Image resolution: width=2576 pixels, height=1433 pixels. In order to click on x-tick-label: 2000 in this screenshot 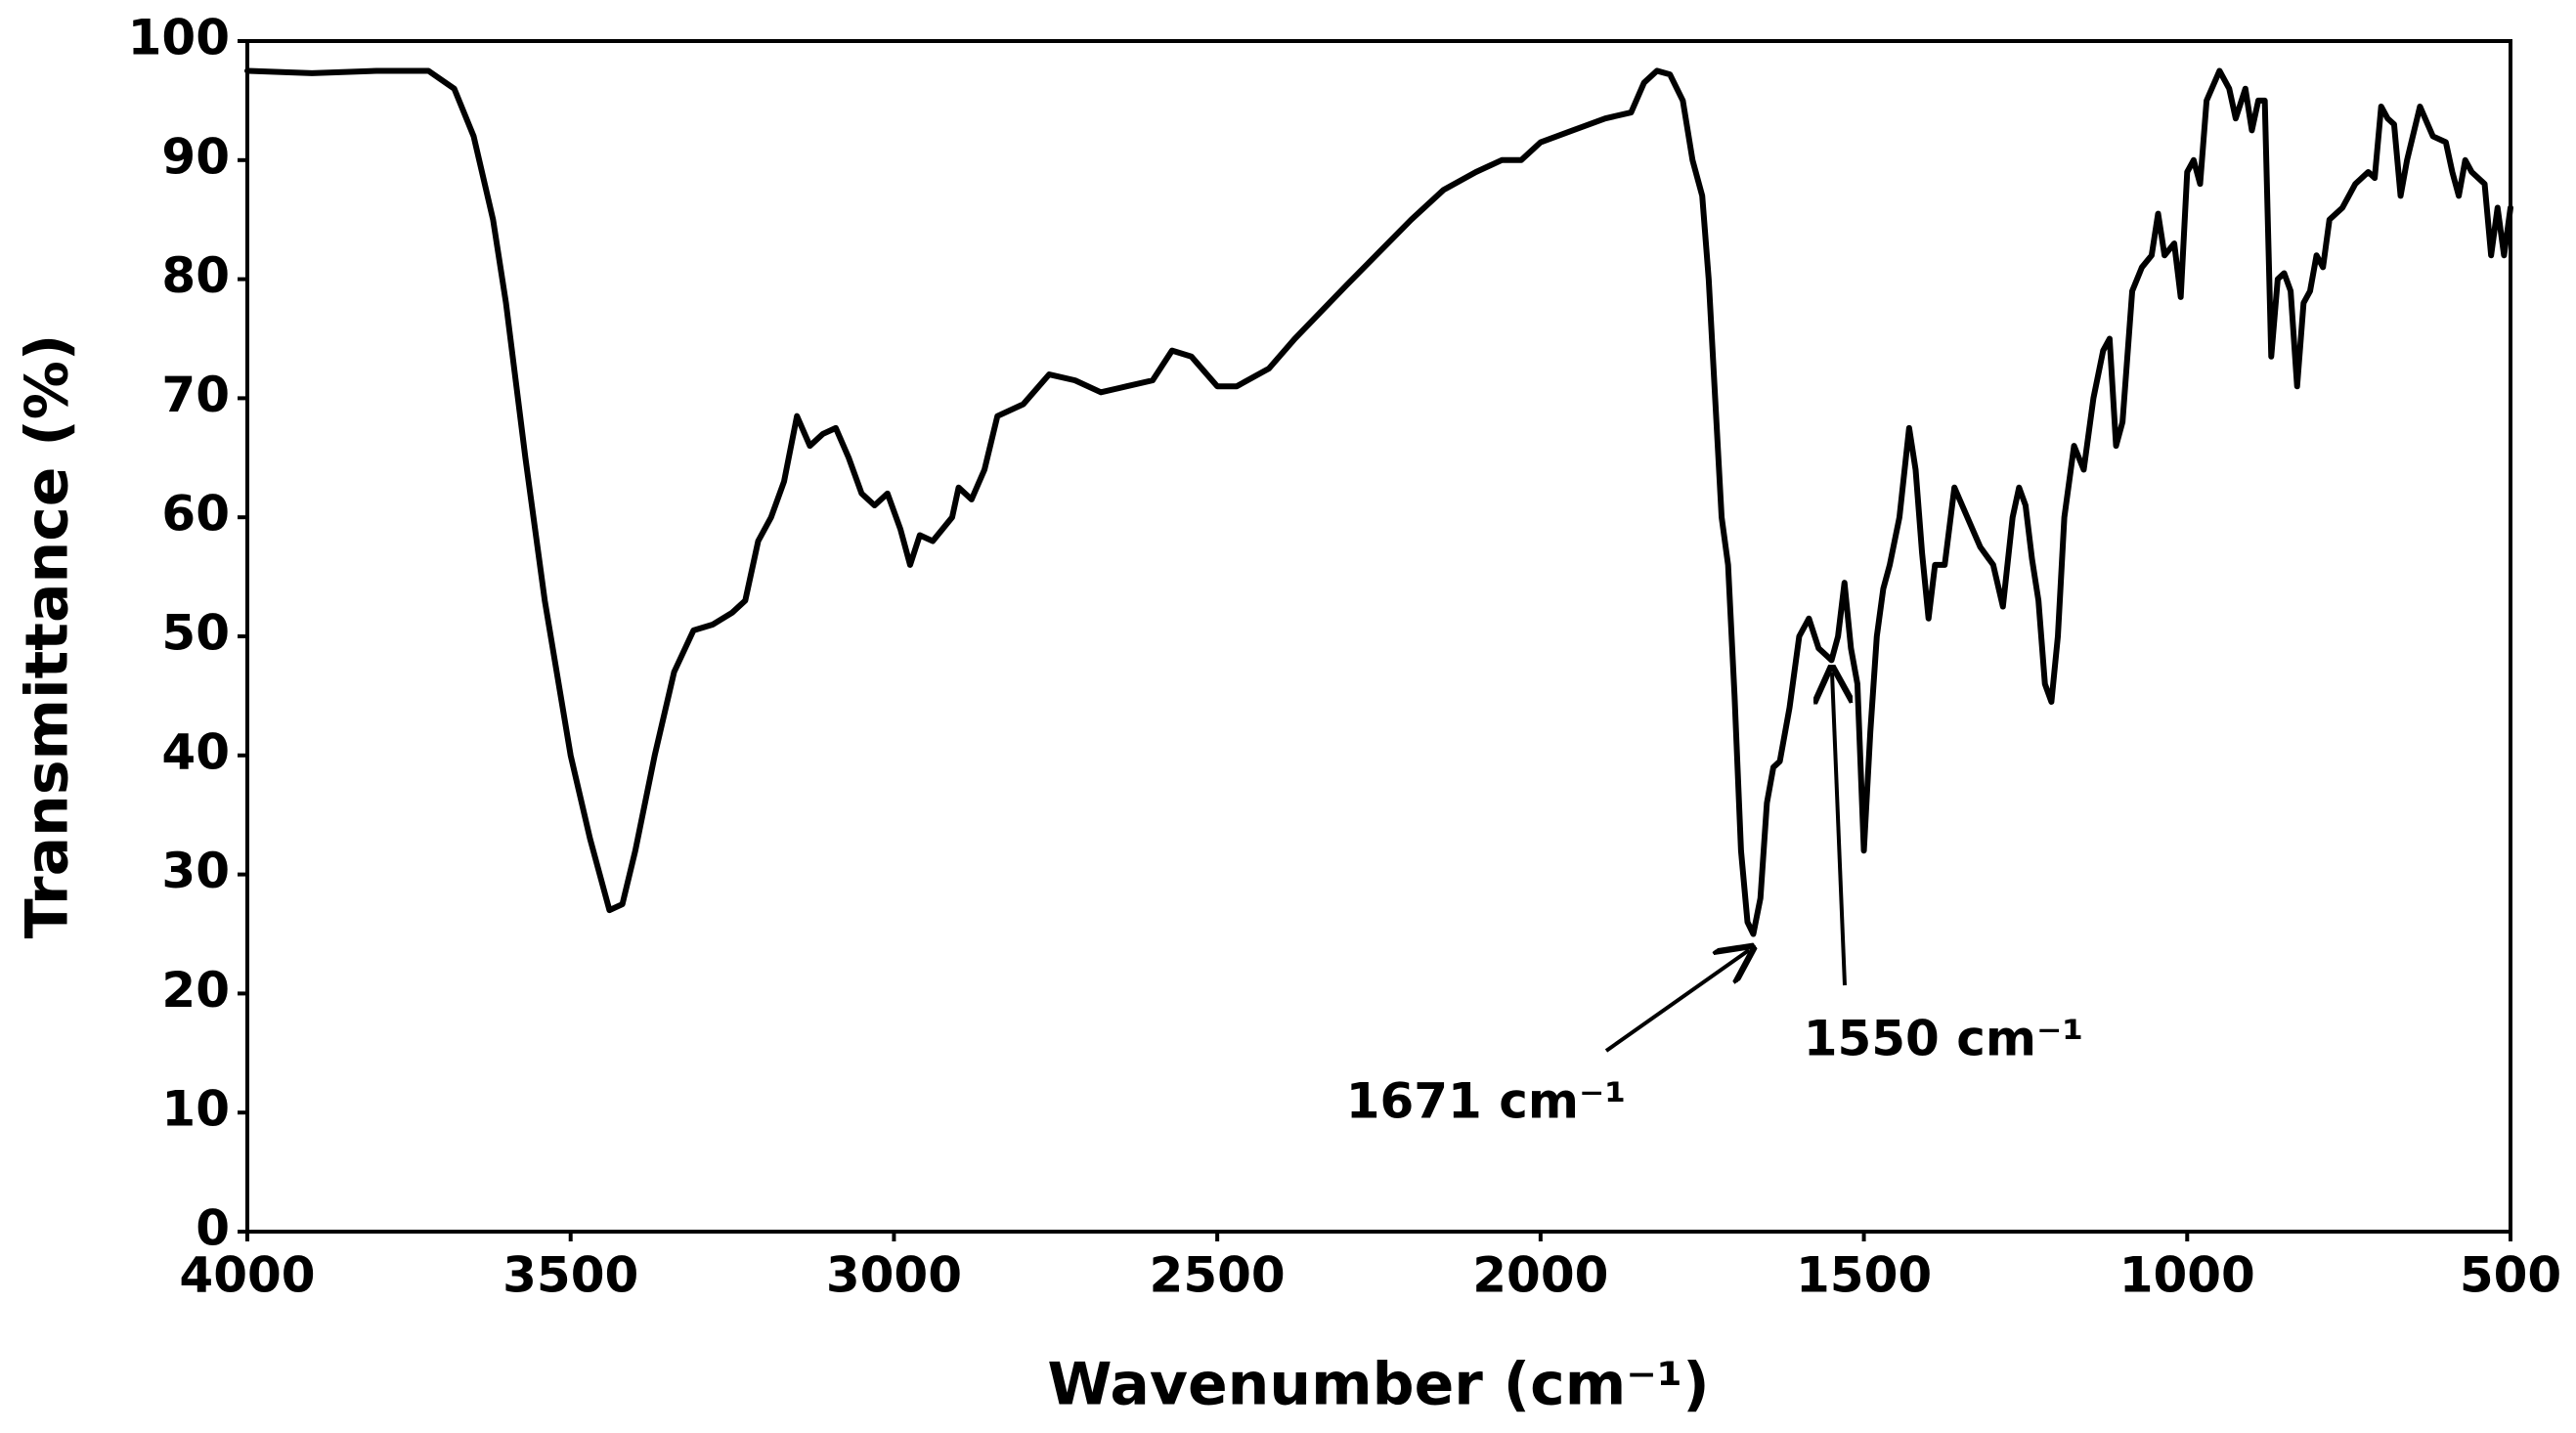, I will do `click(1540, 1276)`.